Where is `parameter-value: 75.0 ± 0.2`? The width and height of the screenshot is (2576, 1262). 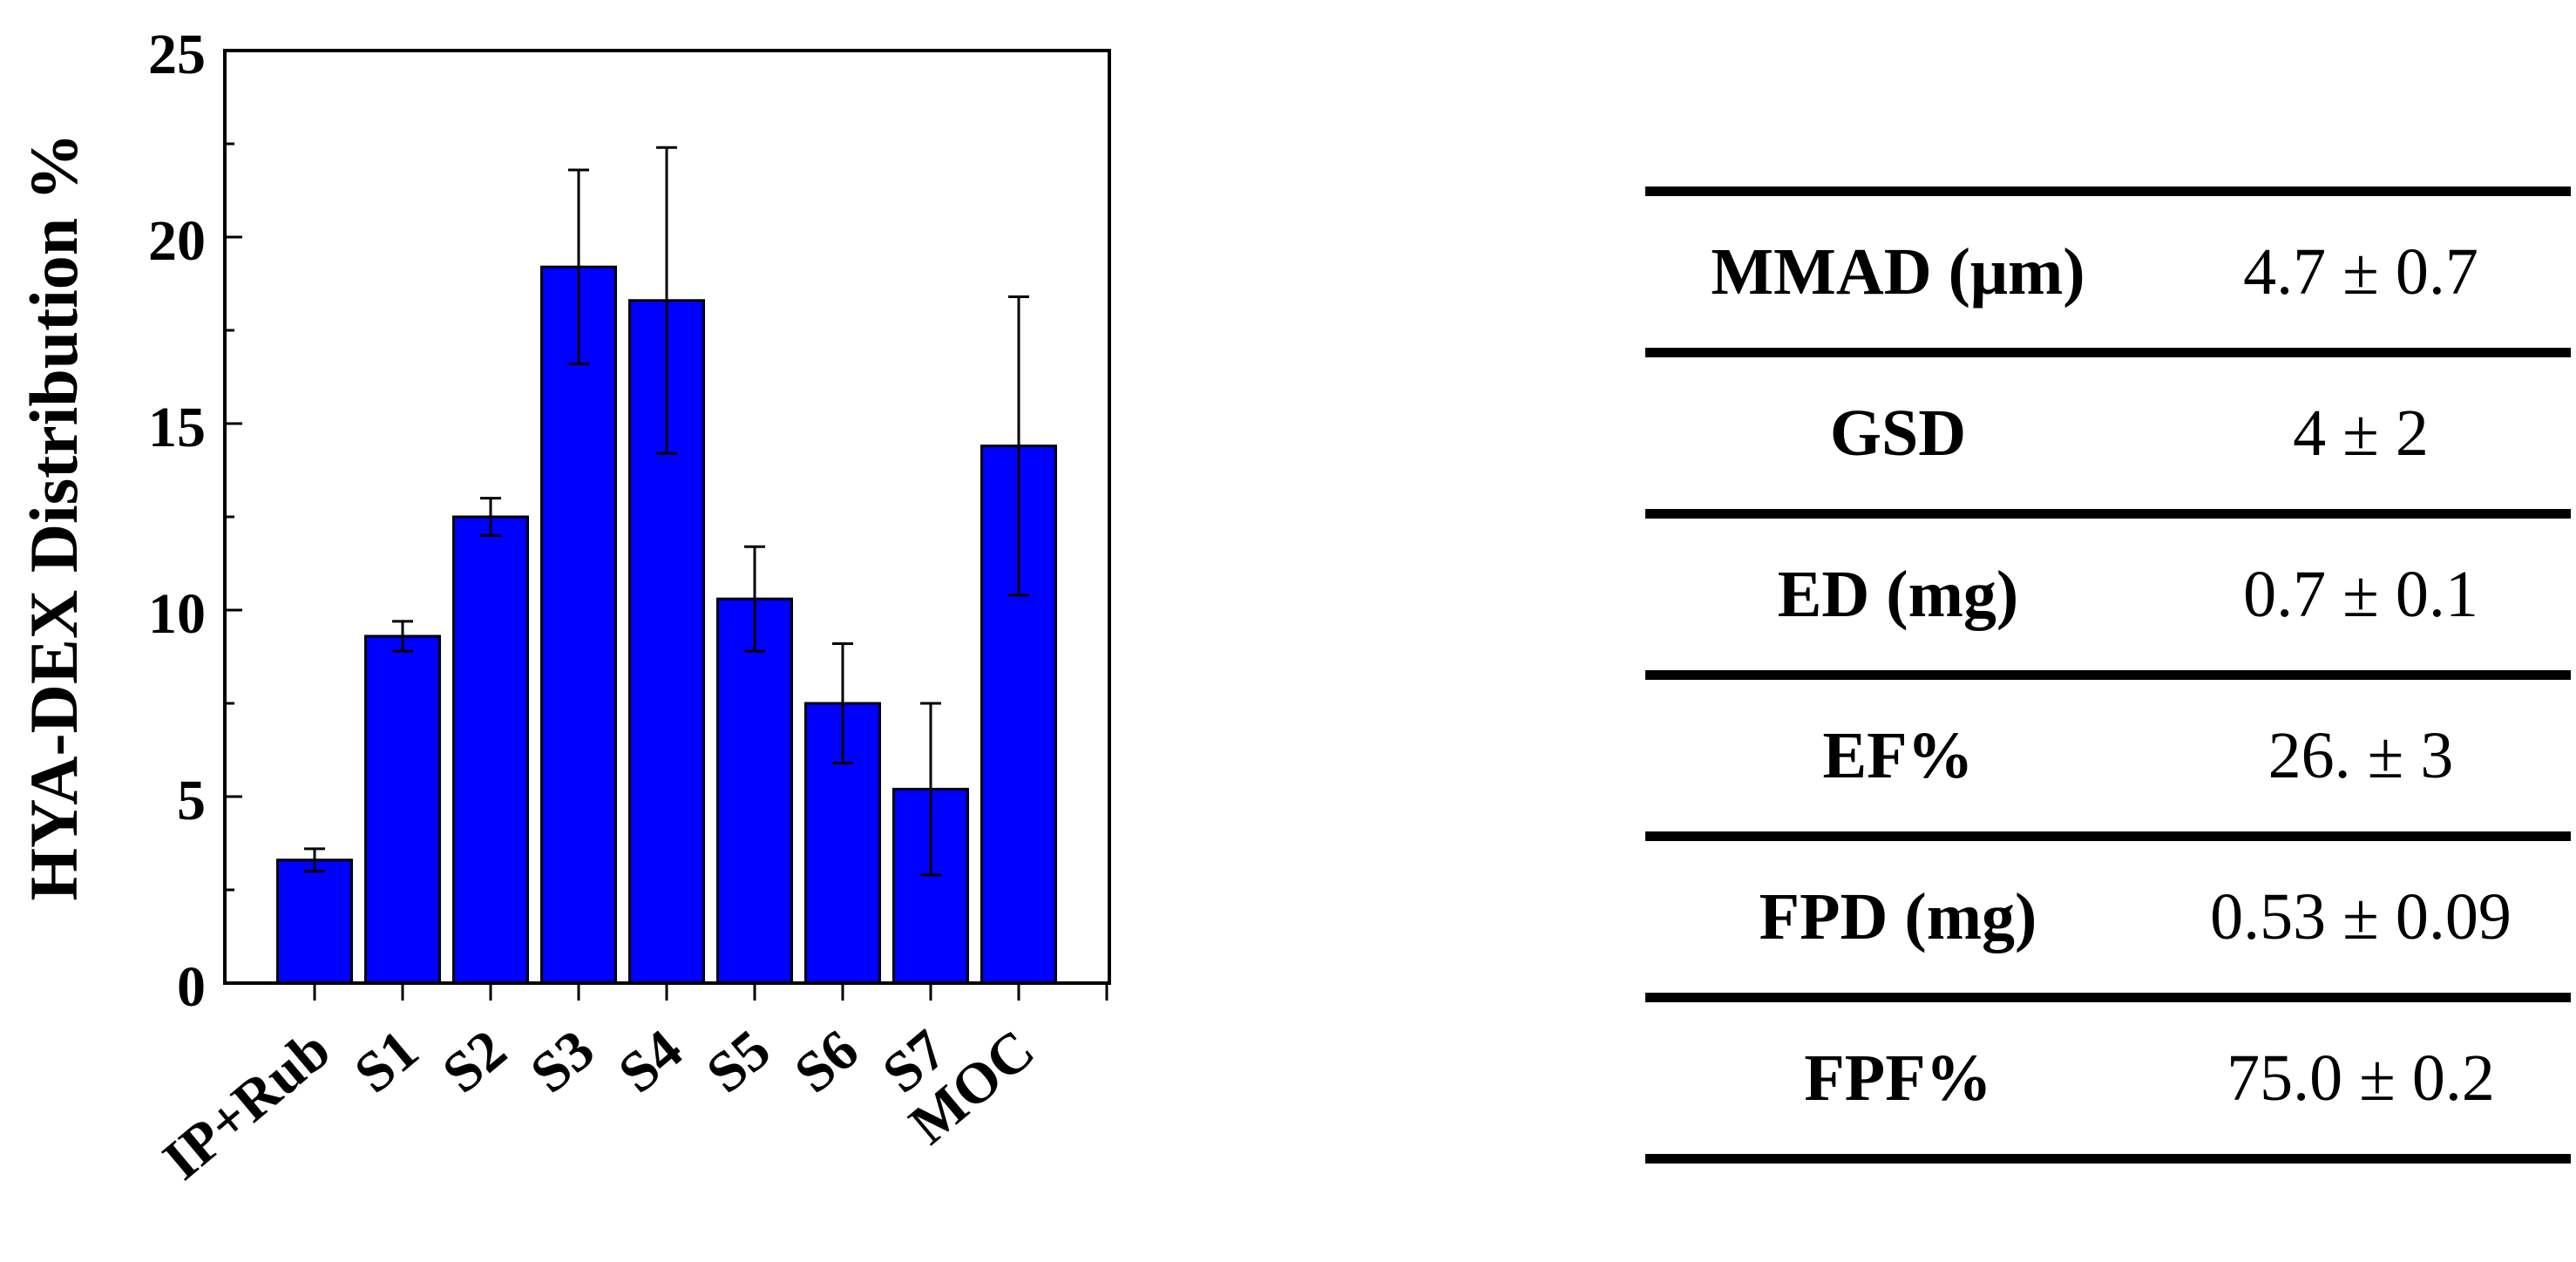 parameter-value: 75.0 ± 0.2 is located at coordinates (2361, 1080).